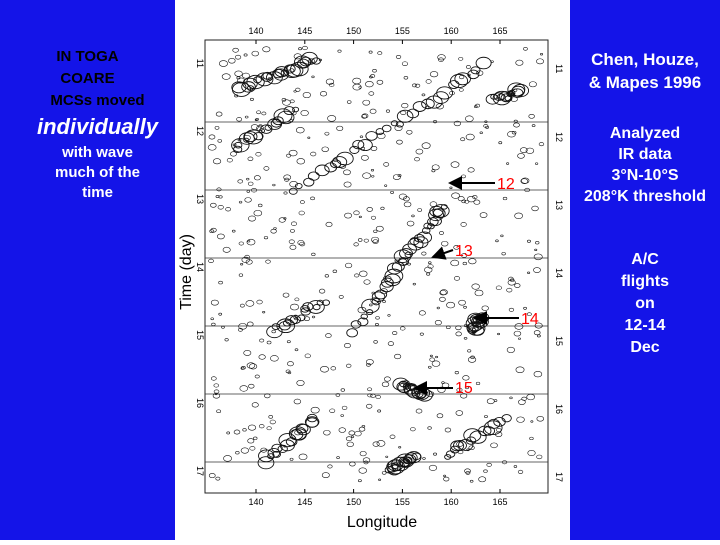 The width and height of the screenshot is (720, 545). Describe the element at coordinates (559, 273) in the screenshot. I see `y-tick-right: 14` at that location.